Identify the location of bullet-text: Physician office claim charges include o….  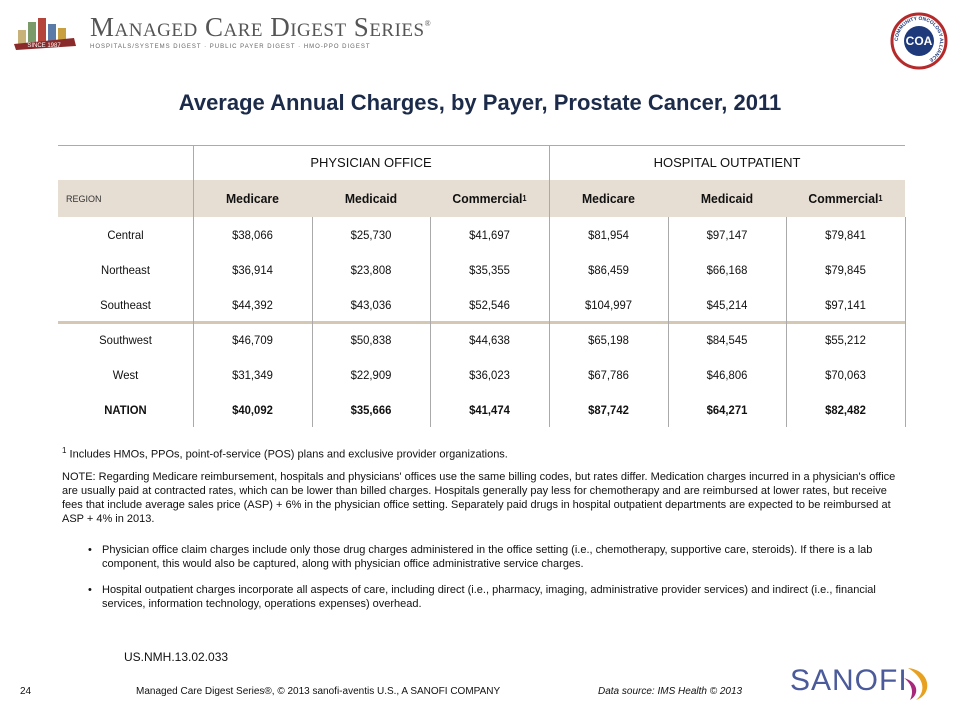
(487, 557).